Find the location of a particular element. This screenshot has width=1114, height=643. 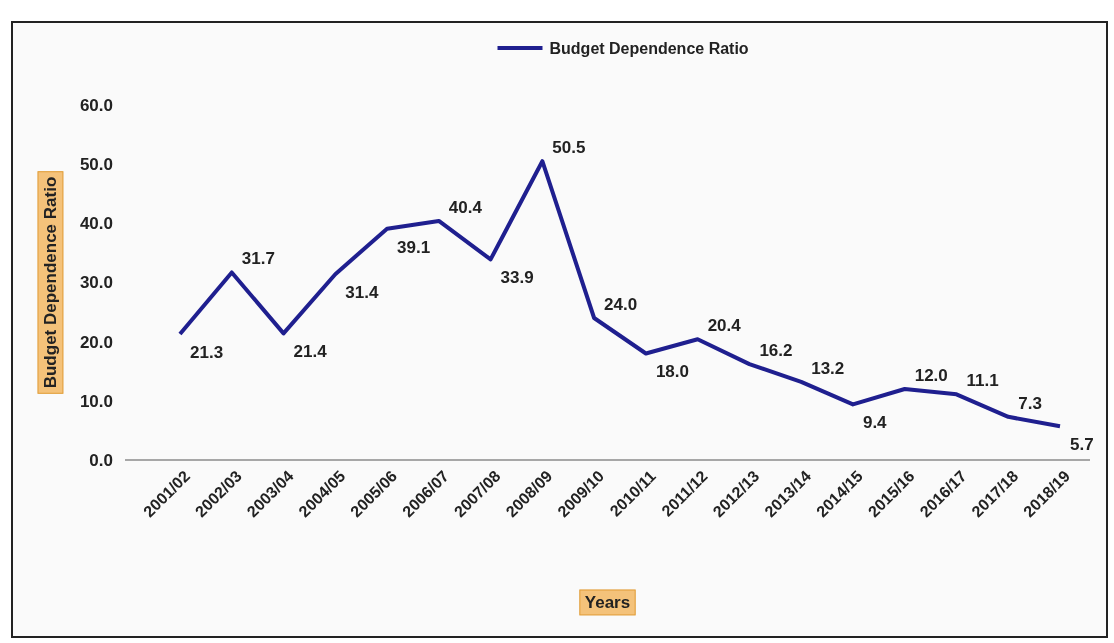

data-label: 13.2 is located at coordinates (828, 368).